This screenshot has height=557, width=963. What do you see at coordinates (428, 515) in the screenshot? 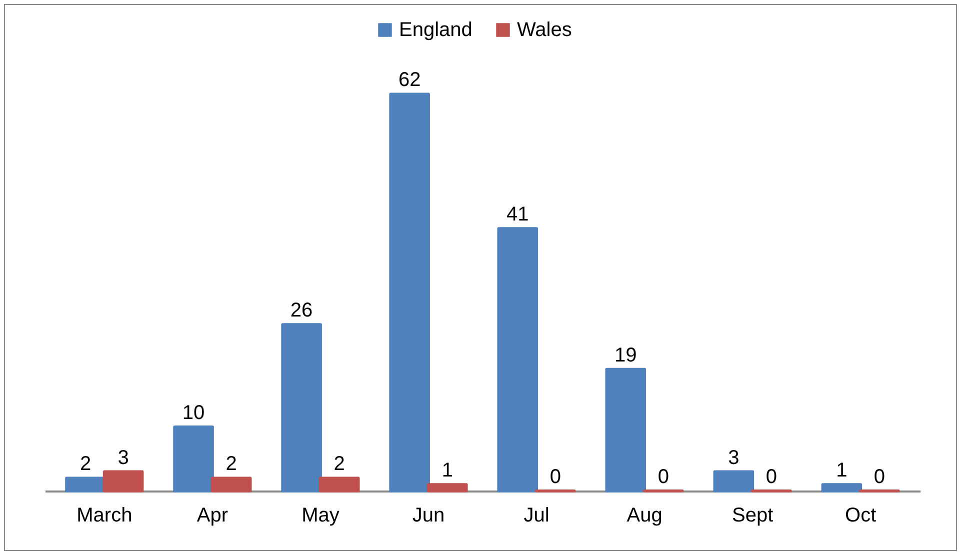
I see `x-tick-label: Jun` at bounding box center [428, 515].